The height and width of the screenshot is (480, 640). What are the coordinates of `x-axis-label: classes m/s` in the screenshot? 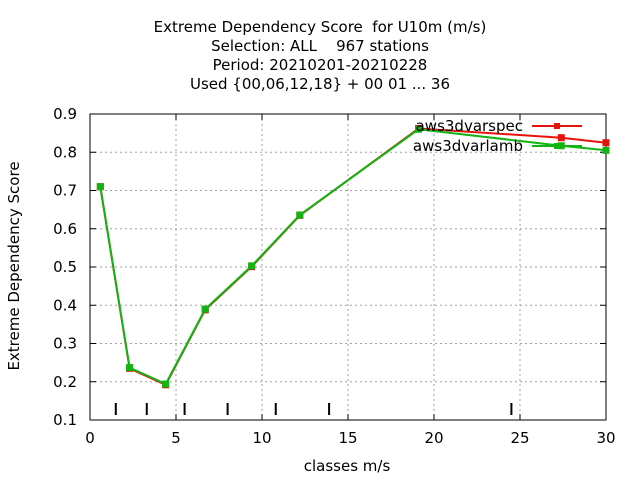 It's located at (347, 466).